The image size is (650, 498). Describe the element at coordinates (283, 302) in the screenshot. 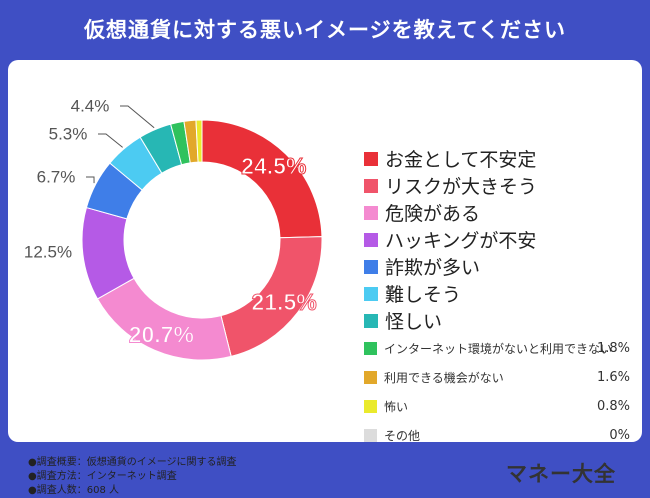

I see `data-label-1: 21.5%` at that location.